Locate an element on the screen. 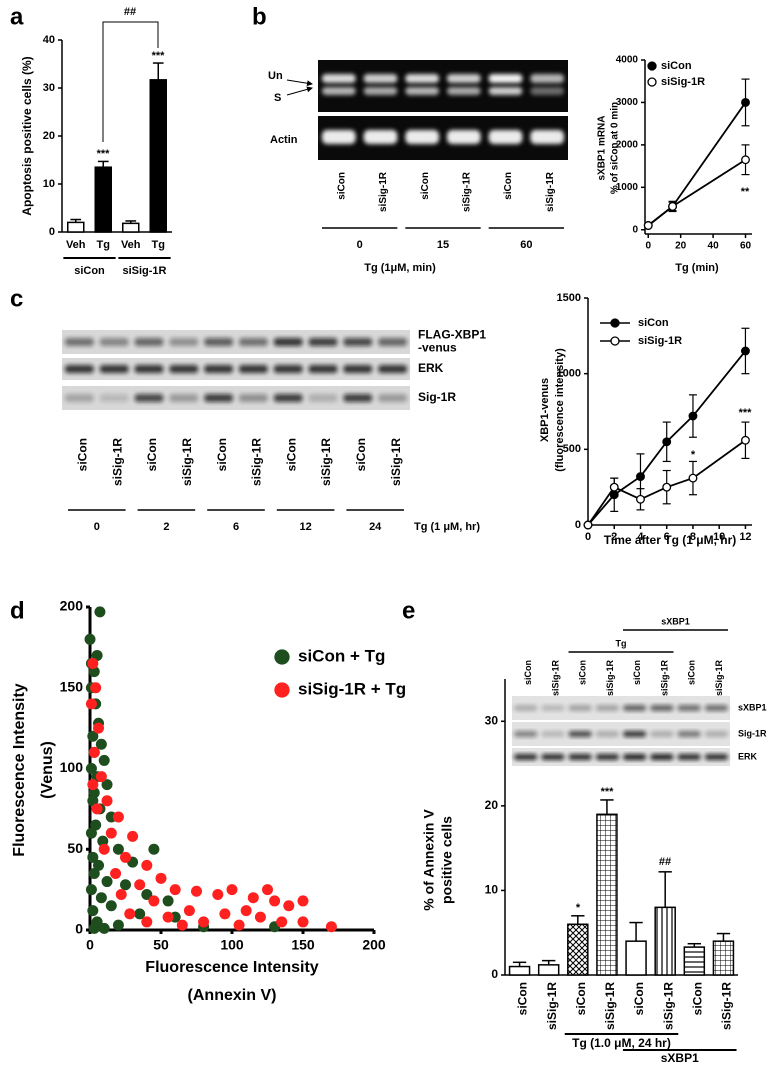 The height and width of the screenshot is (1066, 767). gel-band-label: Actin is located at coordinates (284, 140).